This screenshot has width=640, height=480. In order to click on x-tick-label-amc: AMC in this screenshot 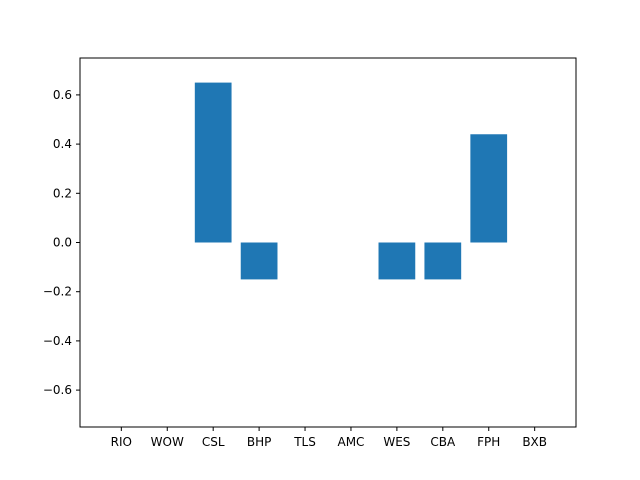, I will do `click(350, 442)`.